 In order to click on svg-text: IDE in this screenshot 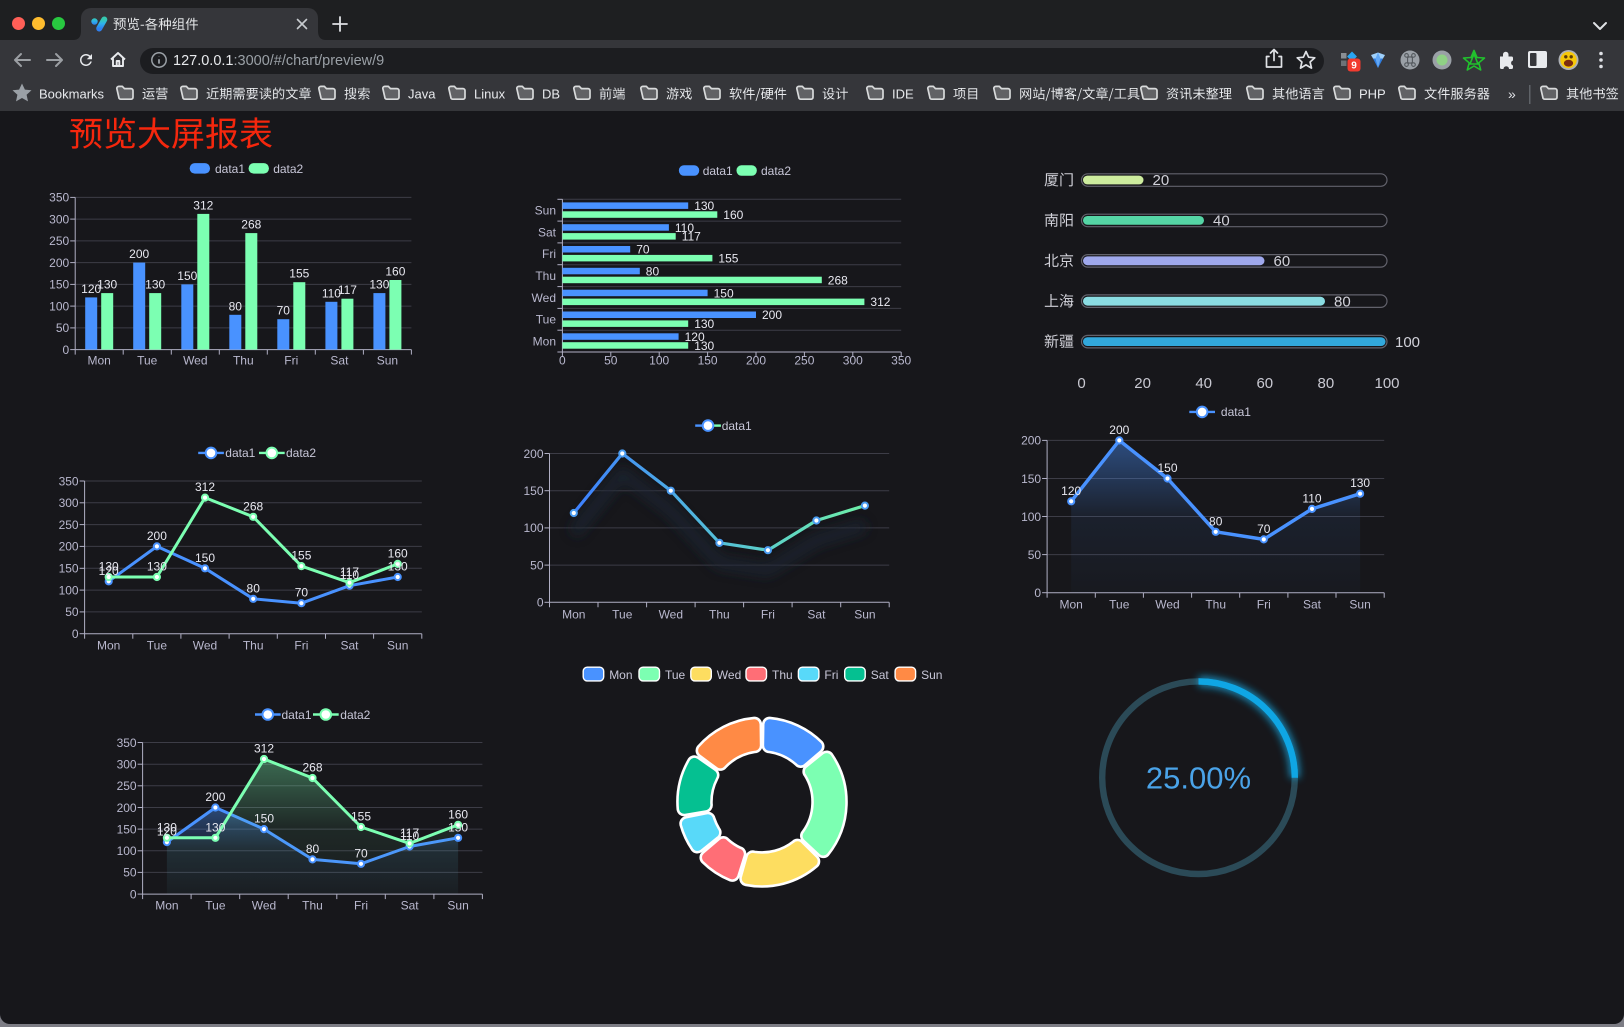, I will do `click(903, 94)`.